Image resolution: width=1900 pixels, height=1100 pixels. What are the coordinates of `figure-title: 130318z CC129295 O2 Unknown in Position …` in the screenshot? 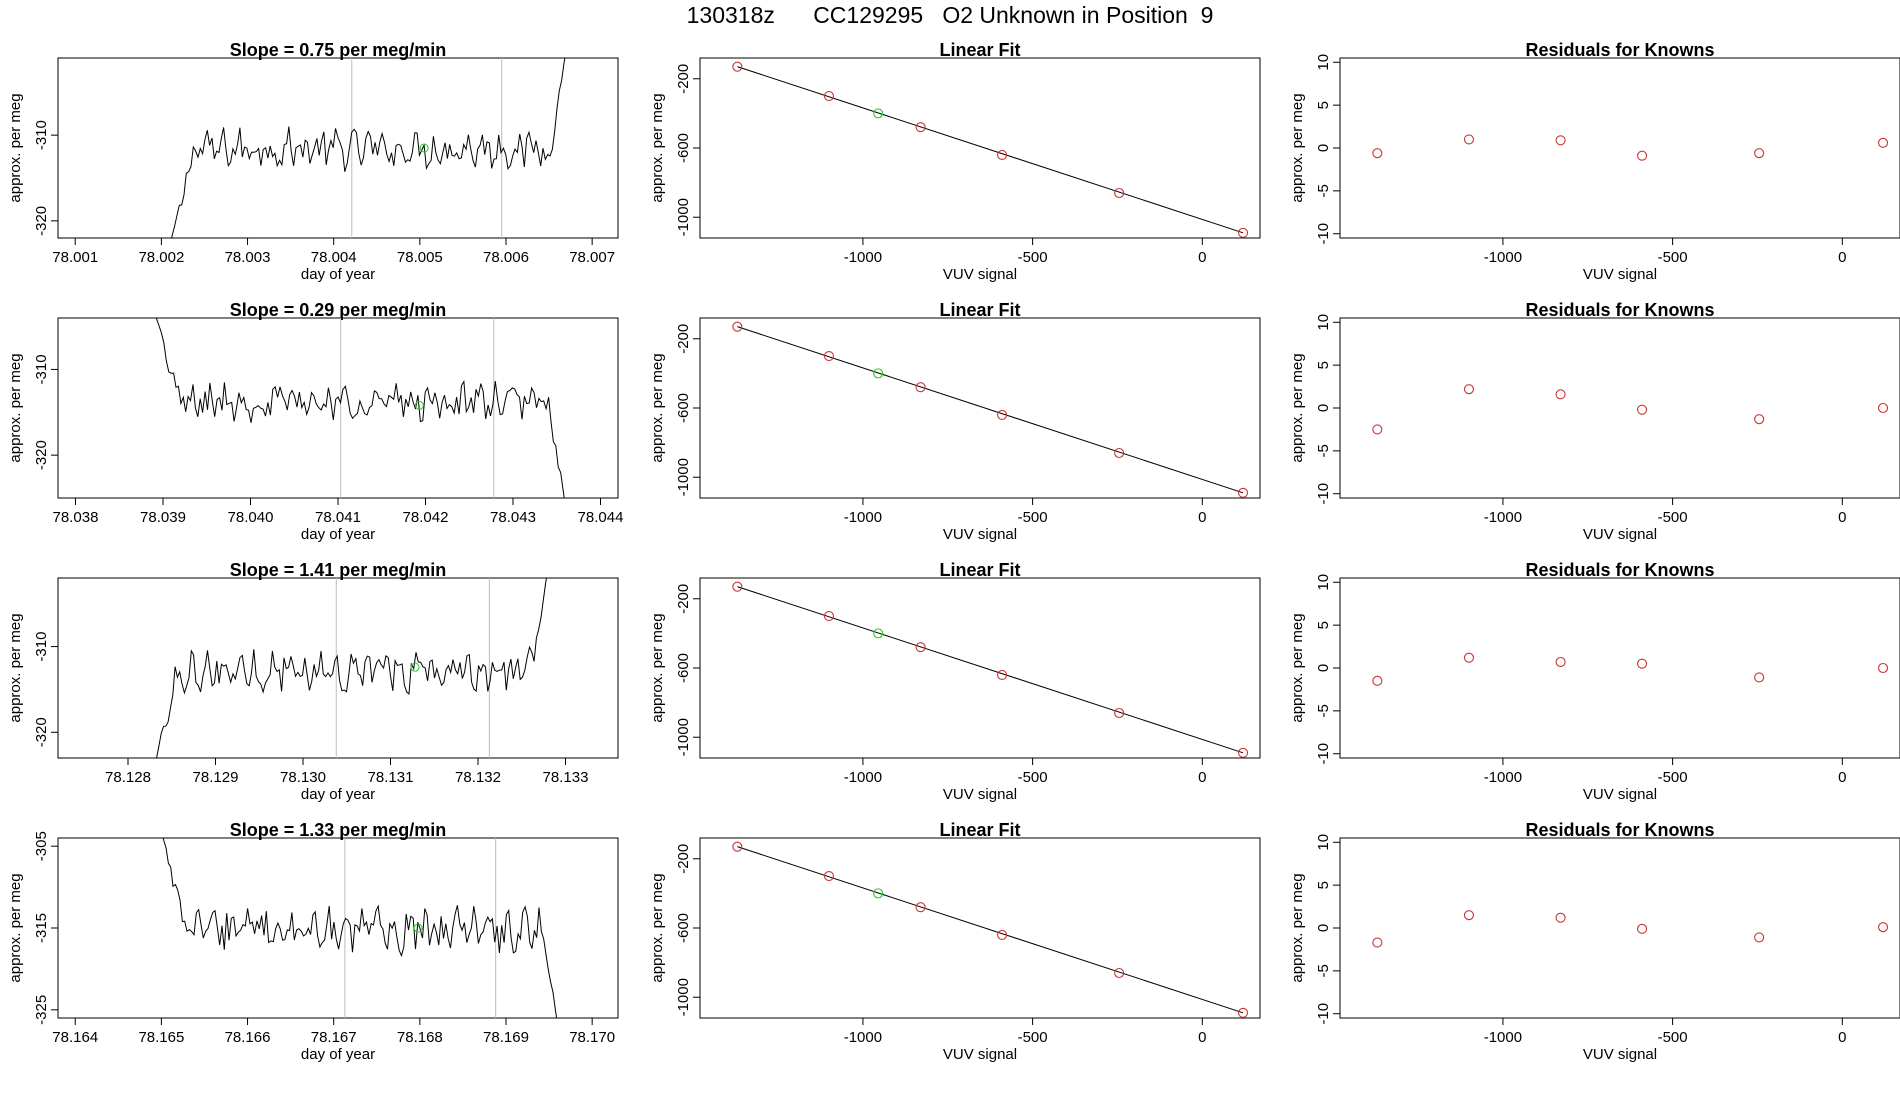 It's located at (950, 15).